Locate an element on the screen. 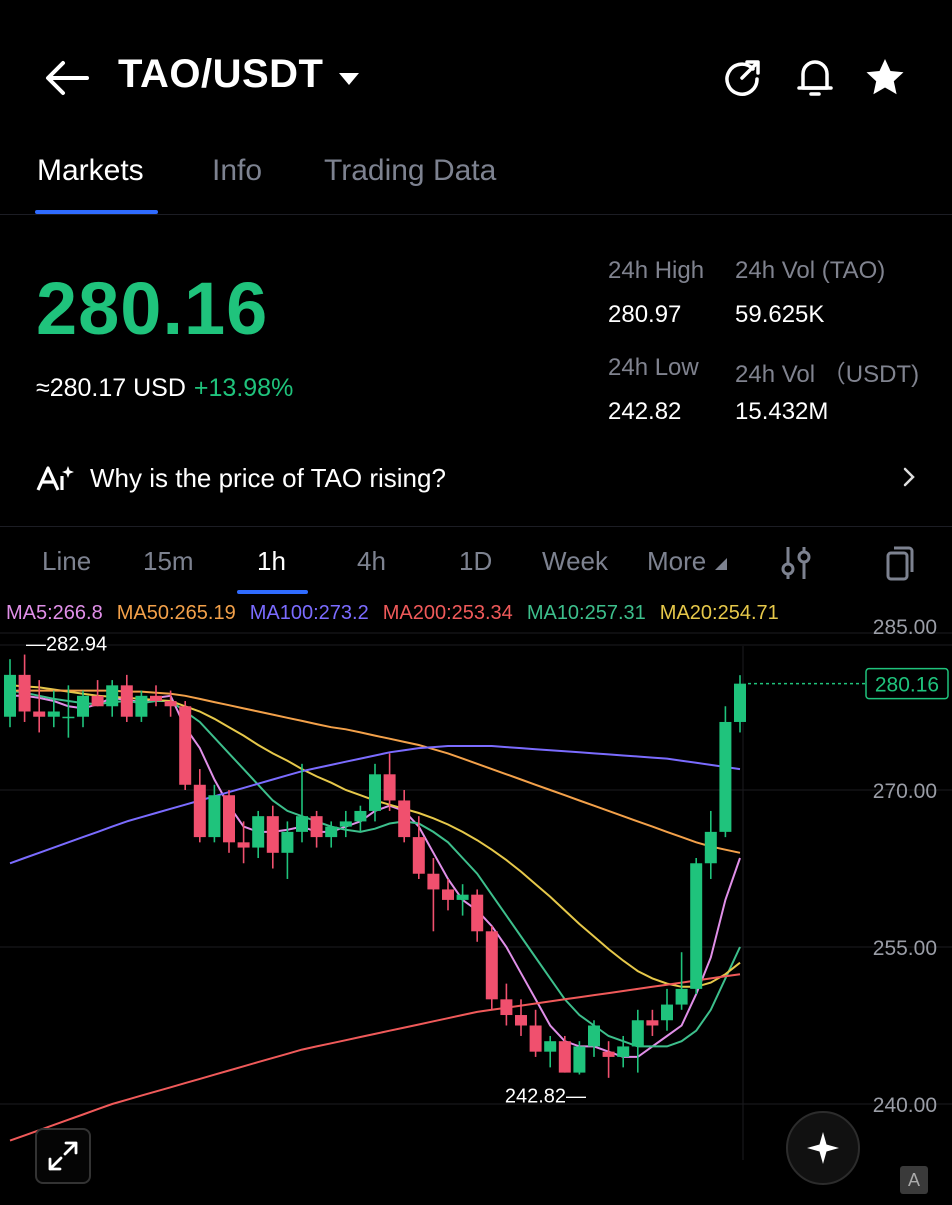  sparkle-icon is located at coordinates (823, 1148).